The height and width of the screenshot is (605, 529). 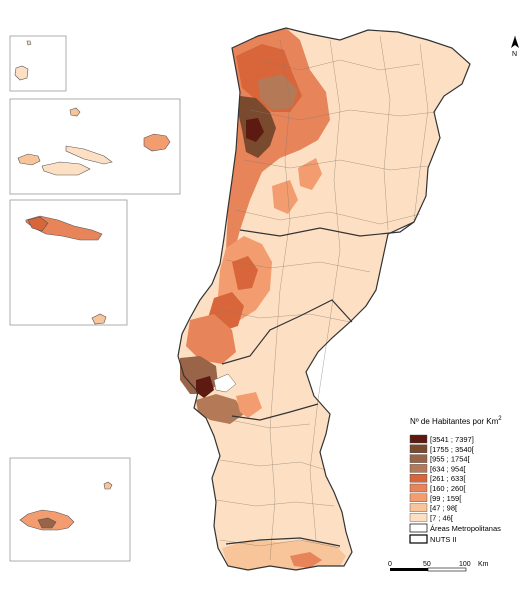 I want to click on legend-swatch-metro, so click(x=418, y=528).